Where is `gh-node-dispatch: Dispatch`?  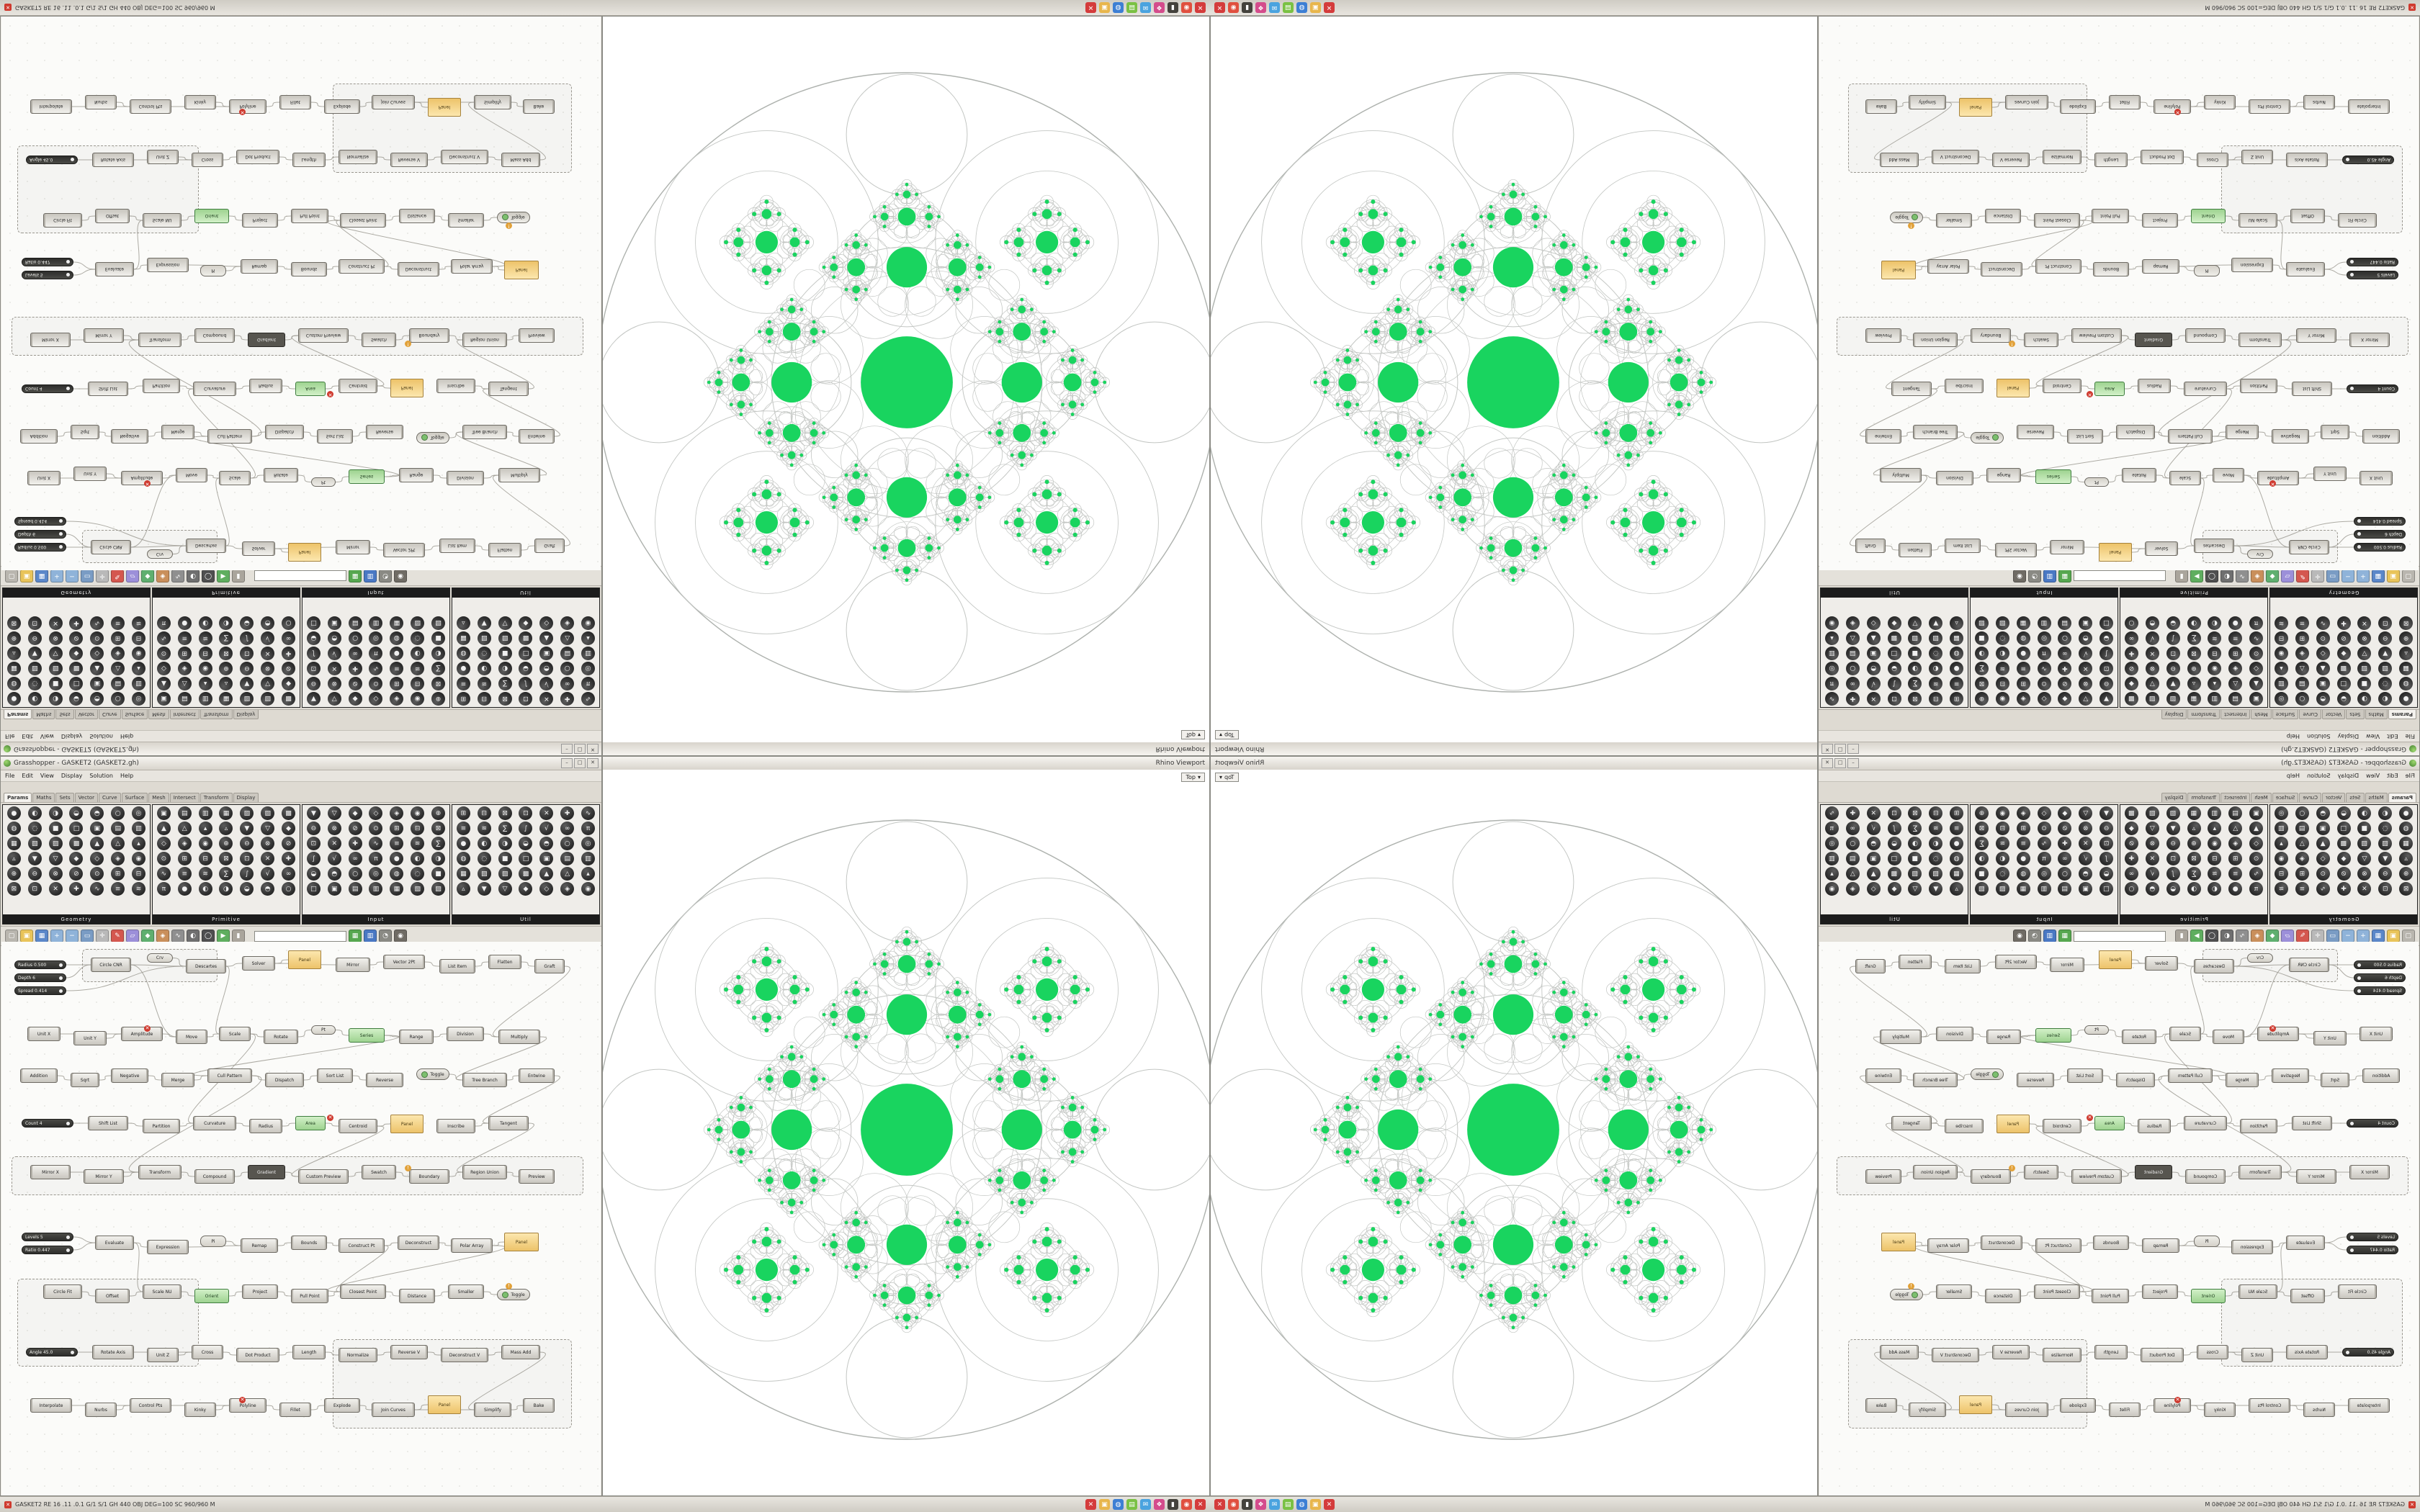 gh-node-dispatch: Dispatch is located at coordinates (284, 432).